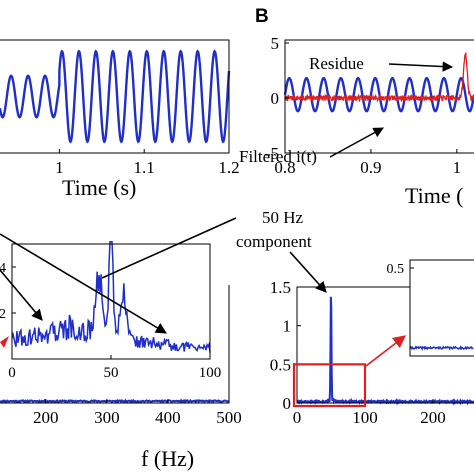 Image resolution: width=474 pixels, height=474 pixels. I want to click on time-left-x-ticks: 1 1.1 1.2, so click(147, 163).